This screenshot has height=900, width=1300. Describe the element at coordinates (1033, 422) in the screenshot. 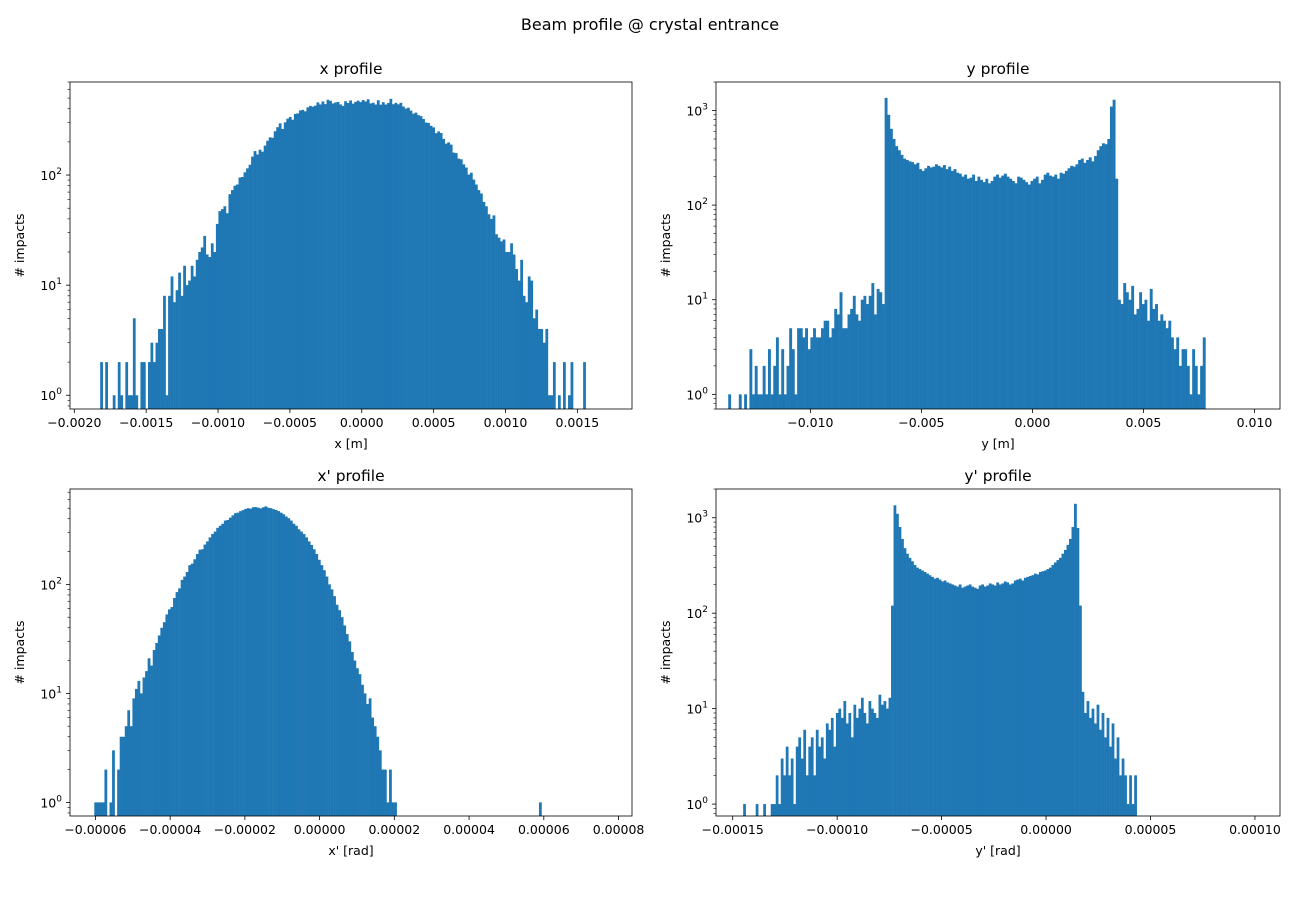

I see `x-tick-label: 0.000` at that location.